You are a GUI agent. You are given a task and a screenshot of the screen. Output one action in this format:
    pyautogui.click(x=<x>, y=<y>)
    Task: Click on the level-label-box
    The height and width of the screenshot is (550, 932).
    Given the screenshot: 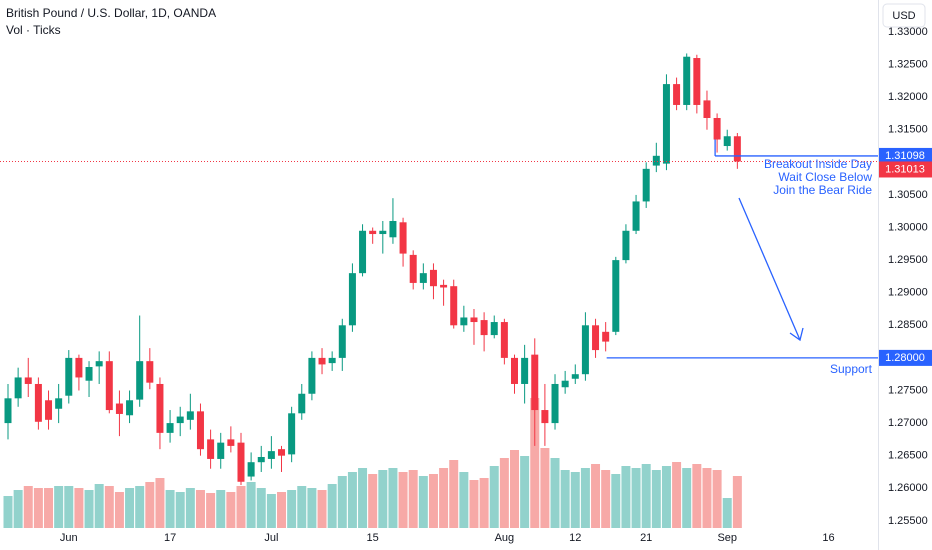 What is the action you would take?
    pyautogui.click(x=905, y=357)
    